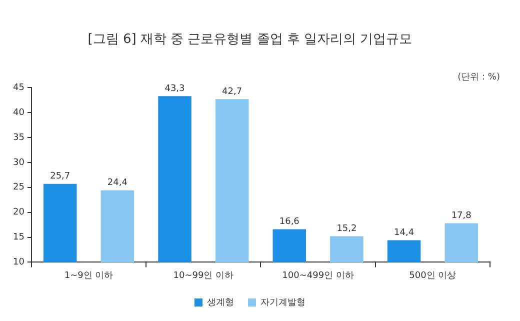  Describe the element at coordinates (283, 303) in the screenshot. I see `legend-label: 자기계발형` at that location.